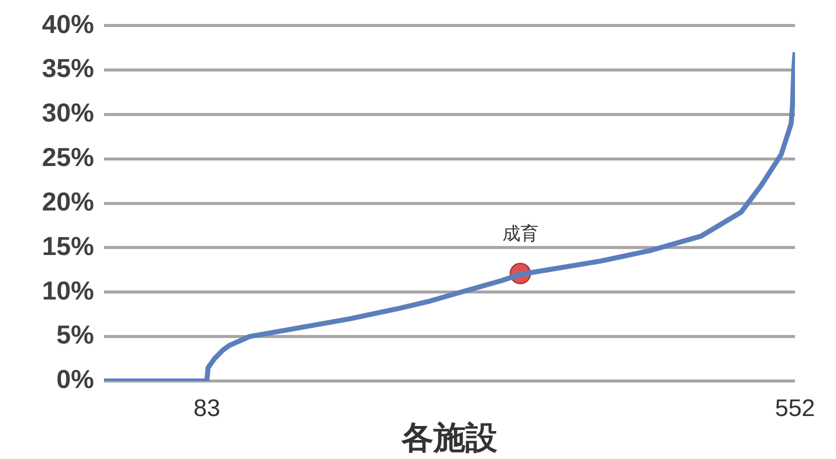 The image size is (836, 459). Describe the element at coordinates (520, 233) in the screenshot. I see `series-label: 成育` at that location.